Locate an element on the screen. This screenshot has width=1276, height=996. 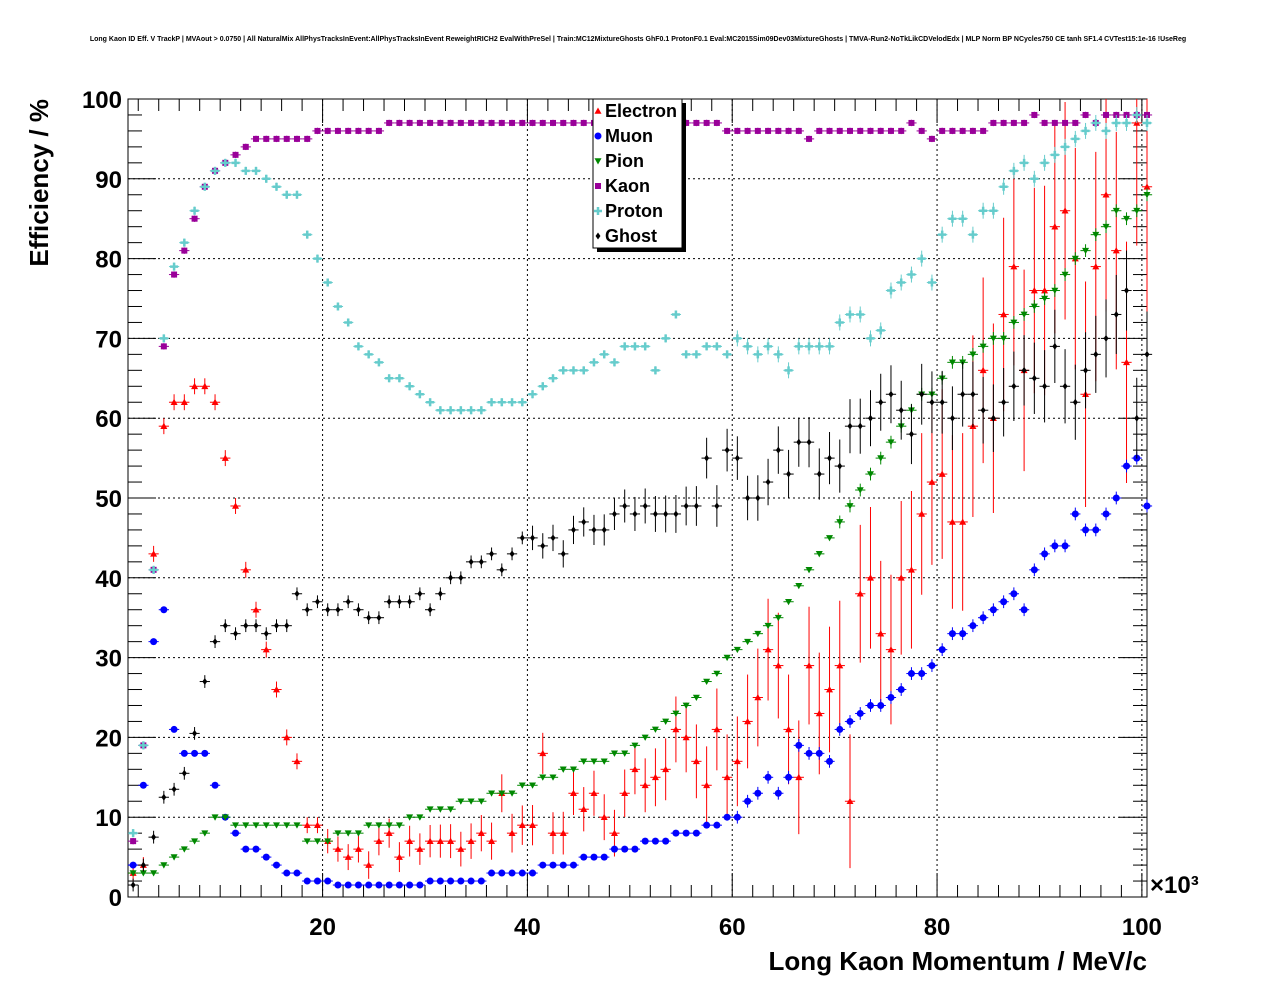
legend-label-muon: Muon is located at coordinates (629, 136).